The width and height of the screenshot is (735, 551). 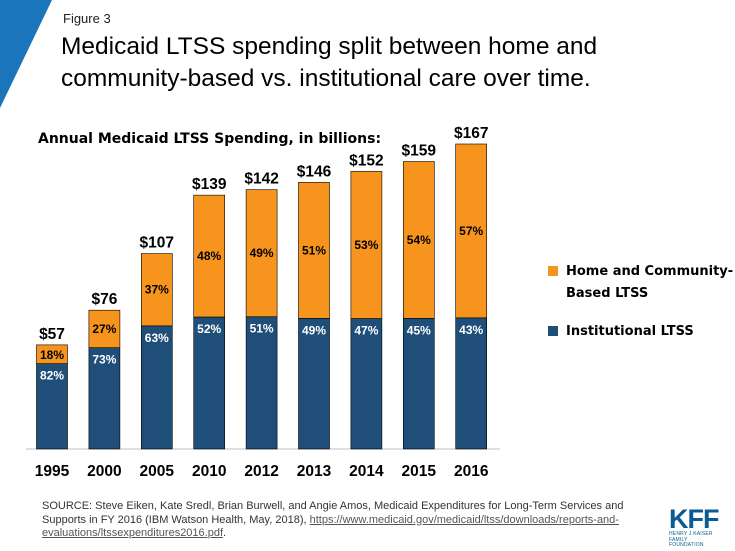 I want to click on bar-hcbs-2000, so click(x=104, y=328).